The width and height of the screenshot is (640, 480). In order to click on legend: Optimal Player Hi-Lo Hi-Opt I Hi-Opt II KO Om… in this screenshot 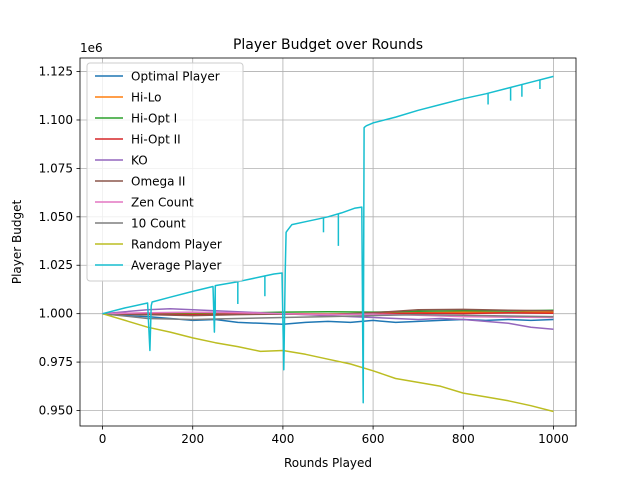, I will do `click(165, 172)`.